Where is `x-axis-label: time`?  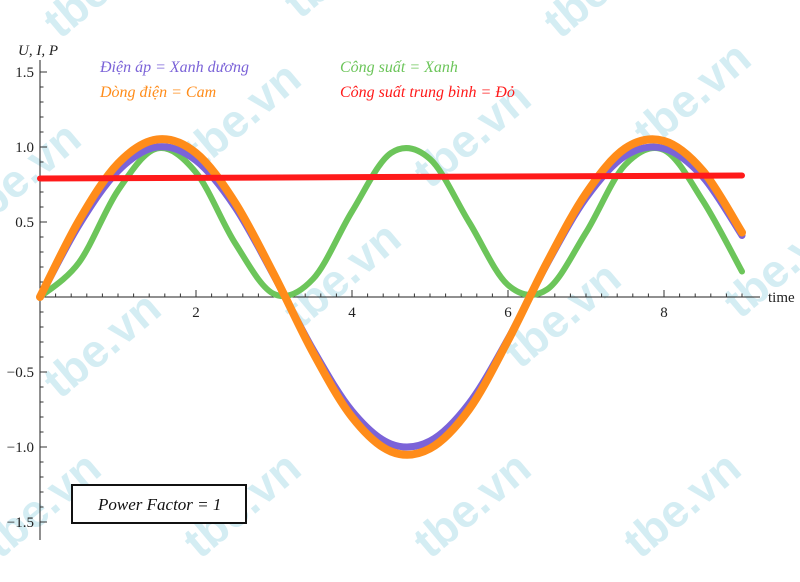 x-axis-label: time is located at coordinates (781, 298).